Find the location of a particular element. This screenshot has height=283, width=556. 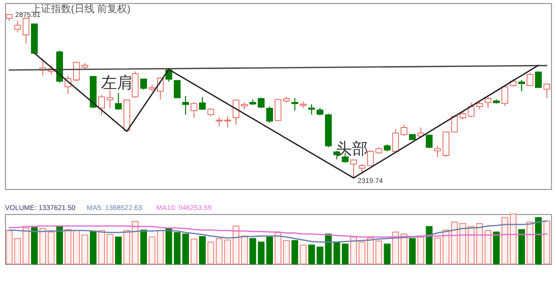

annotation: 左肩 is located at coordinates (117, 83).